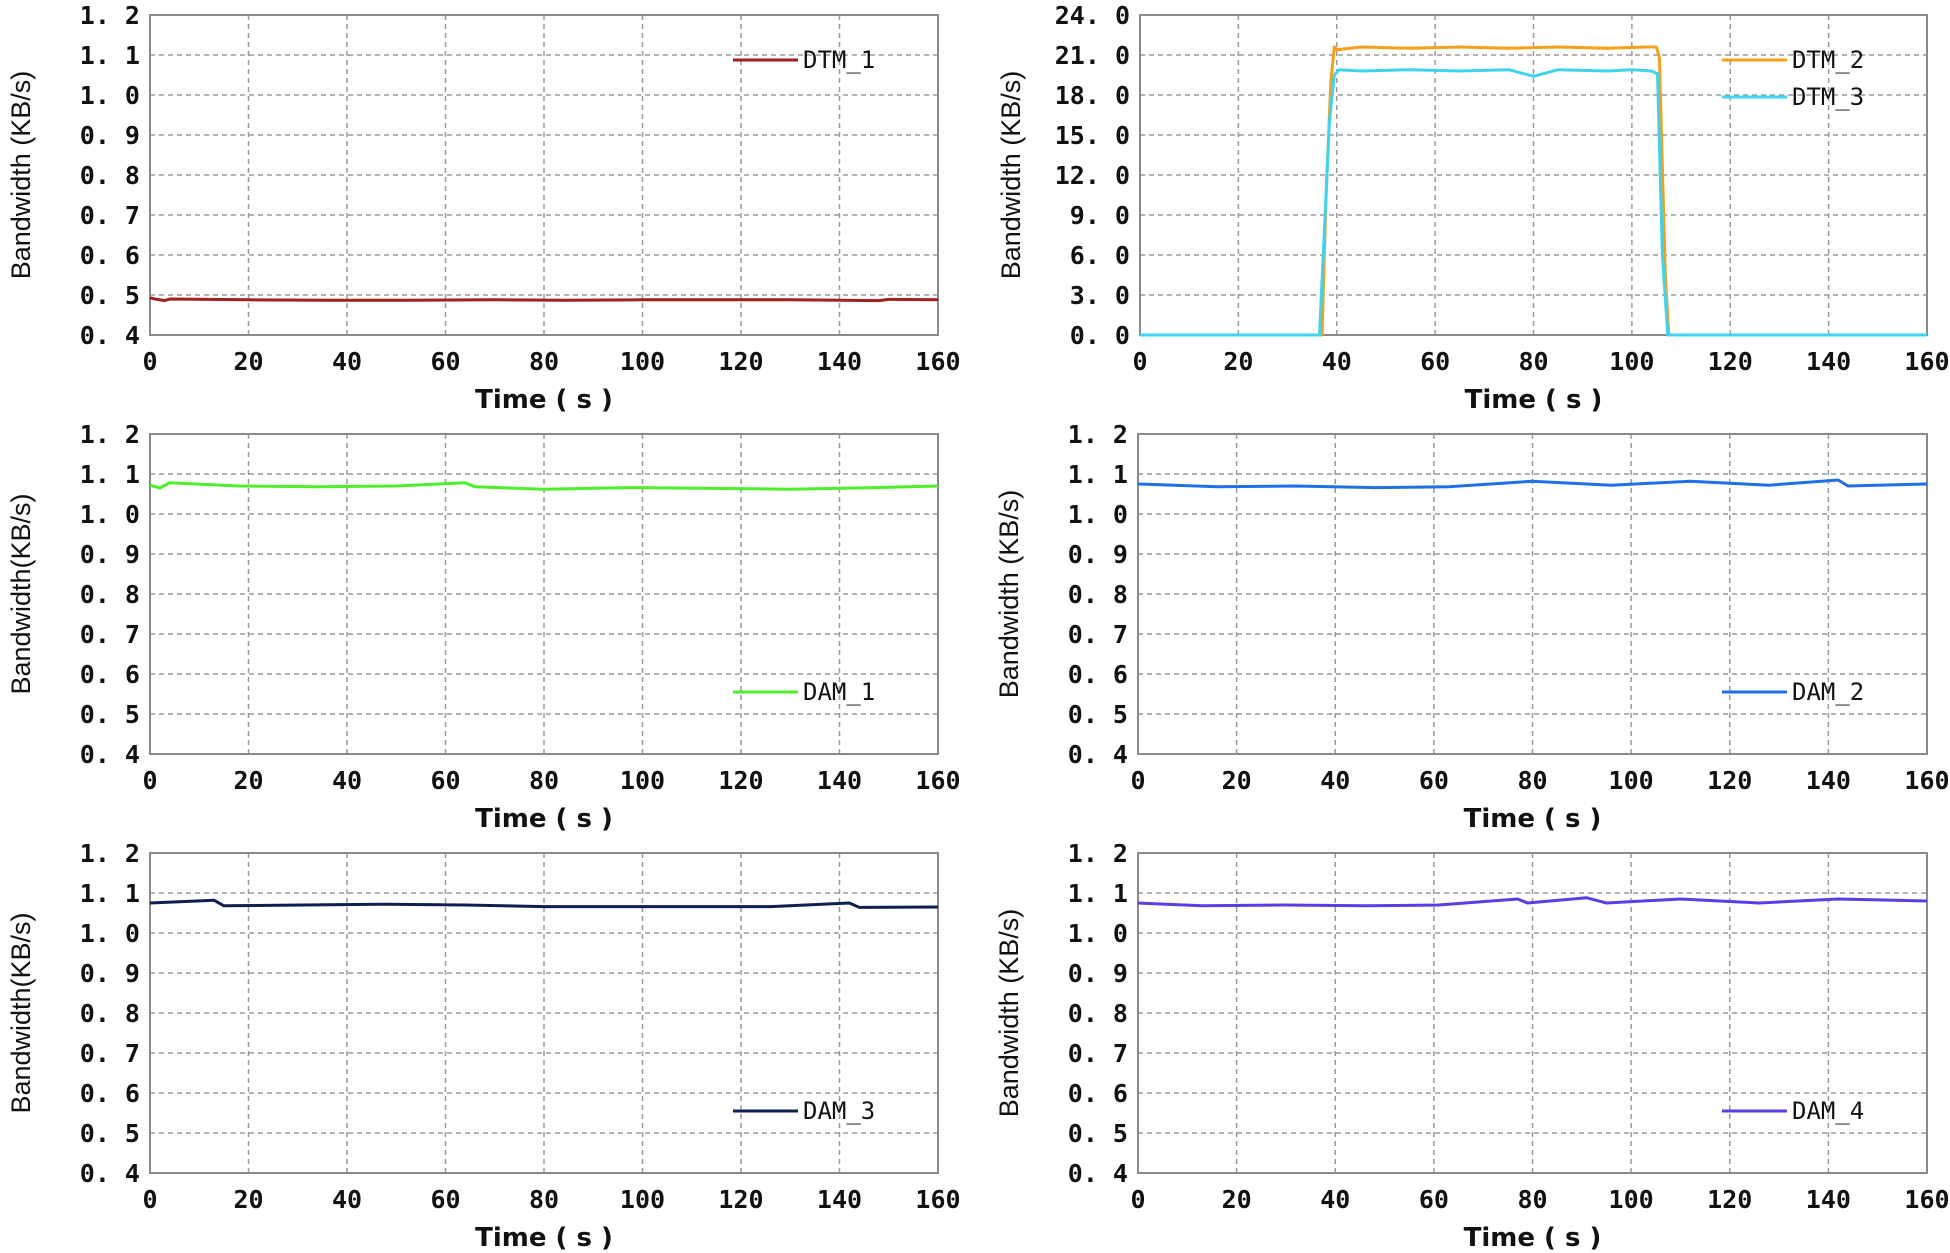 This screenshot has height=1253, width=1950. Describe the element at coordinates (839, 1111) in the screenshot. I see `legend-label: DAM_3` at that location.